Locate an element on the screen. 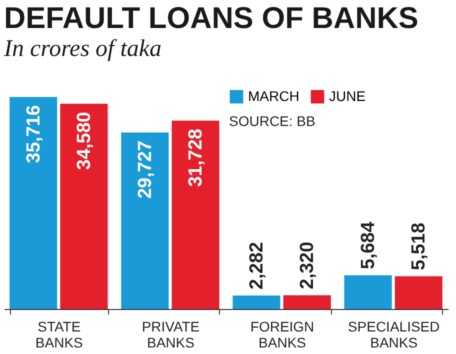  x-tick-label: SPECIALISED BANKS is located at coordinates (394, 334).